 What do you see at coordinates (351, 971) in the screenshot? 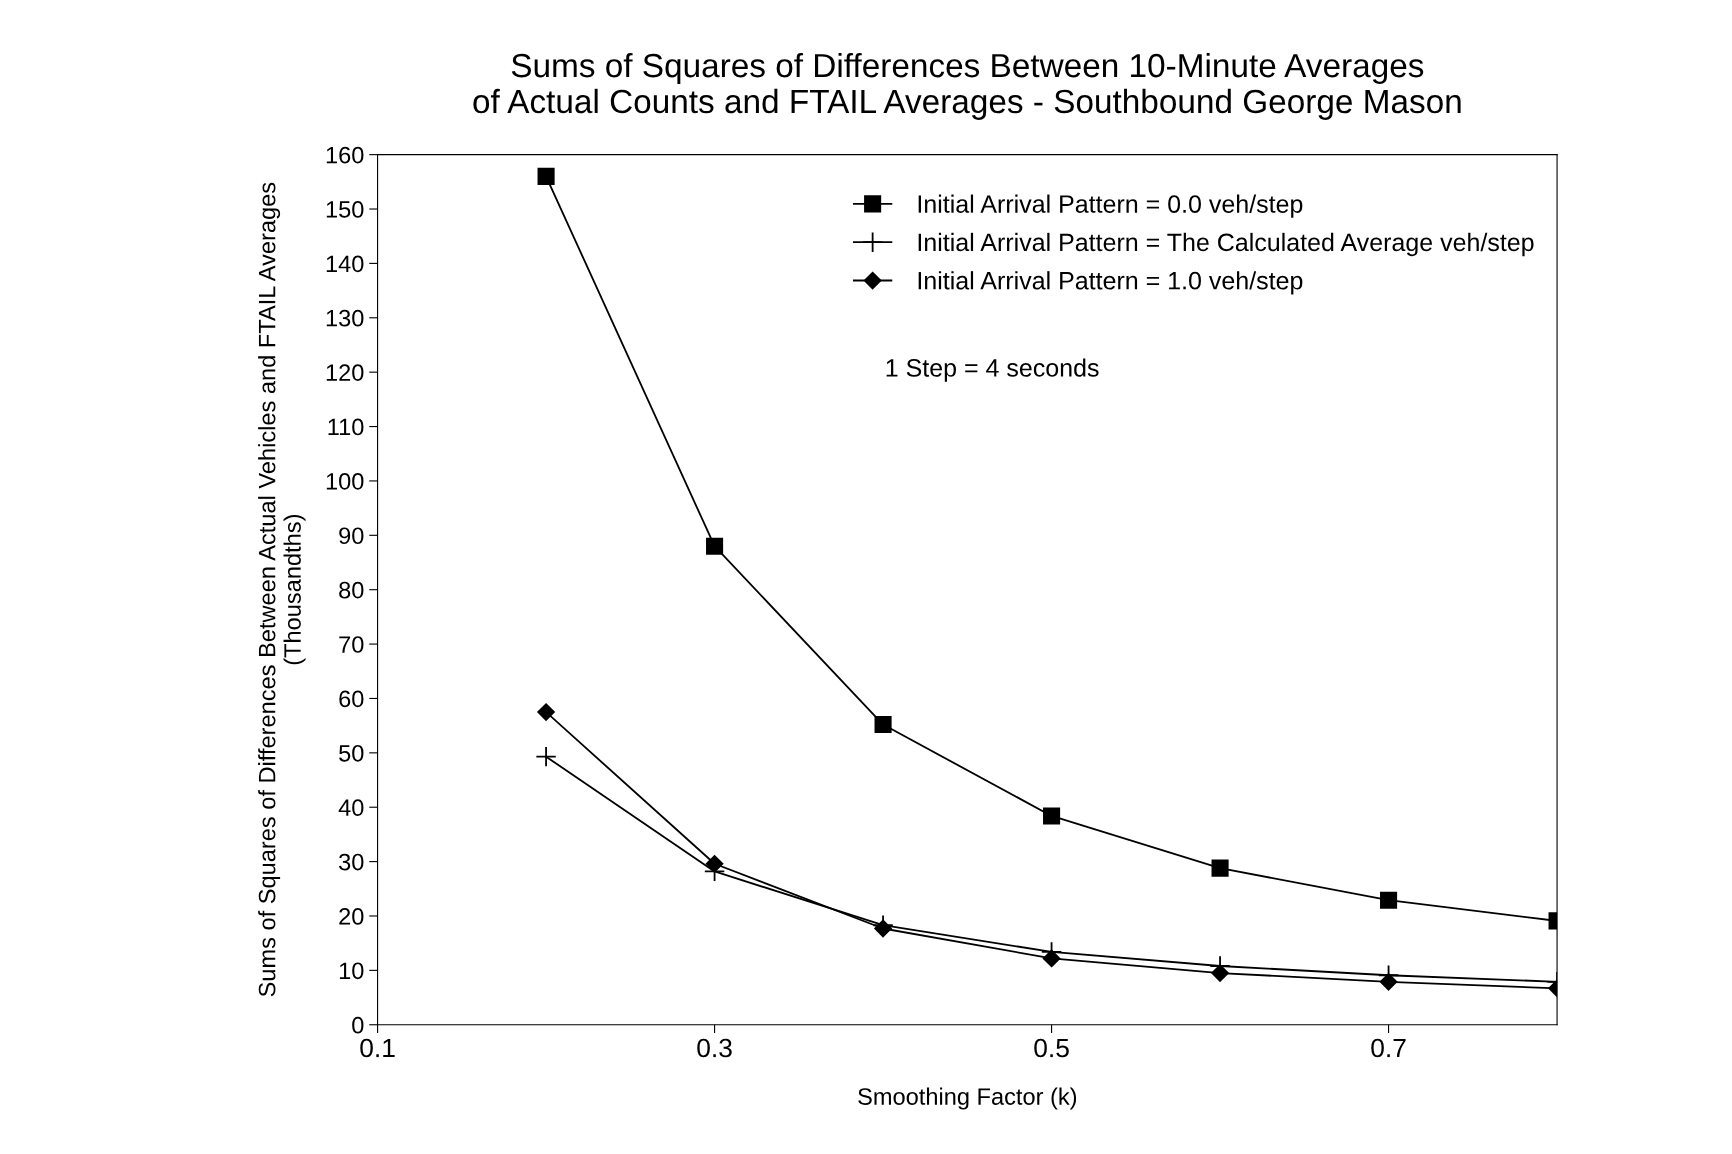
I see `y-tick-label: 10` at bounding box center [351, 971].